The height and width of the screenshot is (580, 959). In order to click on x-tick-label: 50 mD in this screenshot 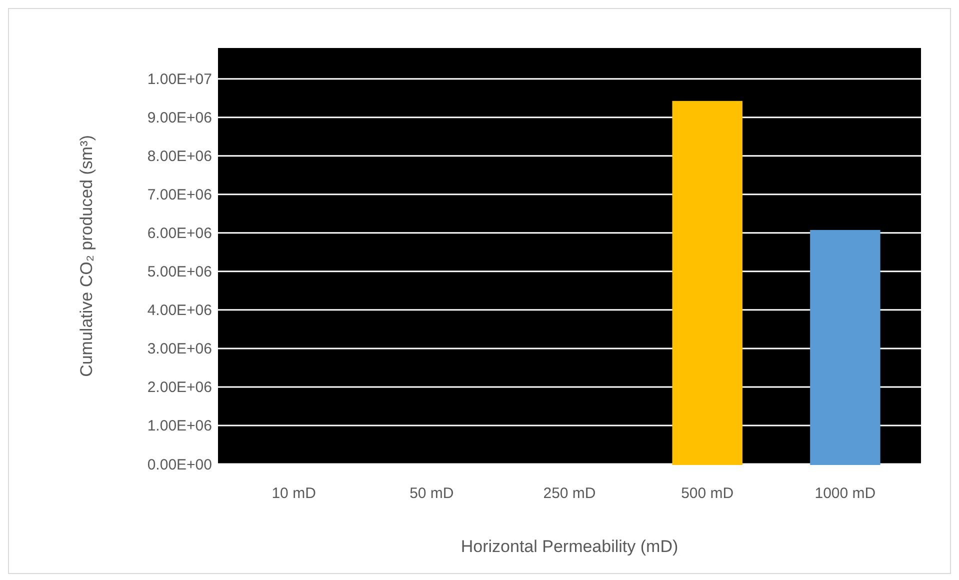, I will do `click(432, 493)`.